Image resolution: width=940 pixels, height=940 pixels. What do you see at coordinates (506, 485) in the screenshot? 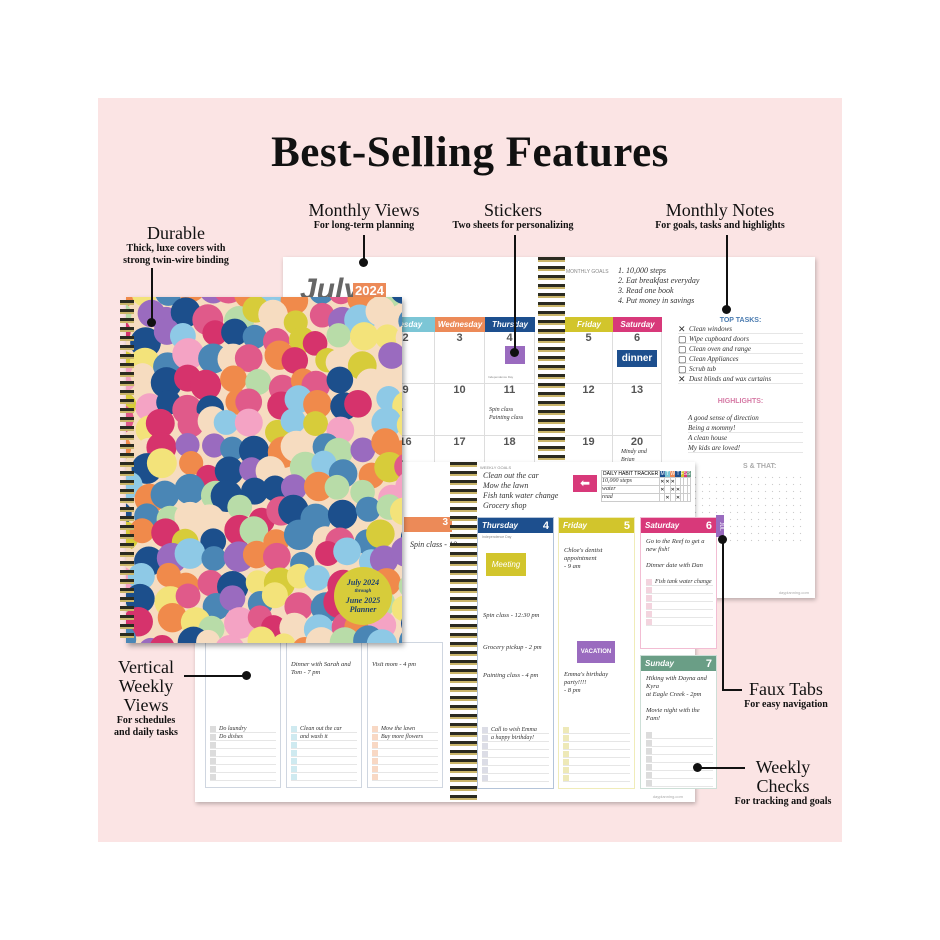
I see `weekly-goal-item: Mow the lawn` at bounding box center [506, 485].